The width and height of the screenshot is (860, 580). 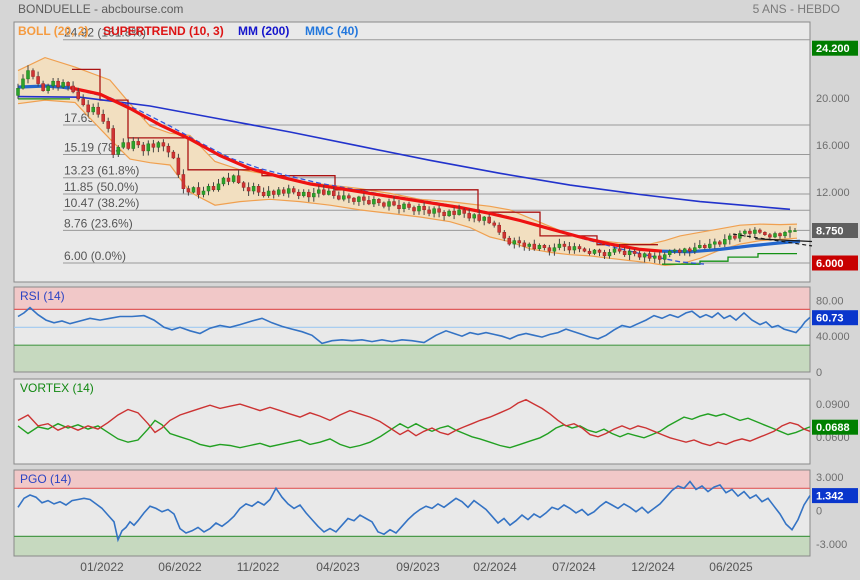 What do you see at coordinates (412, 298) in the screenshot?
I see `rsi-overbought-zone` at bounding box center [412, 298].